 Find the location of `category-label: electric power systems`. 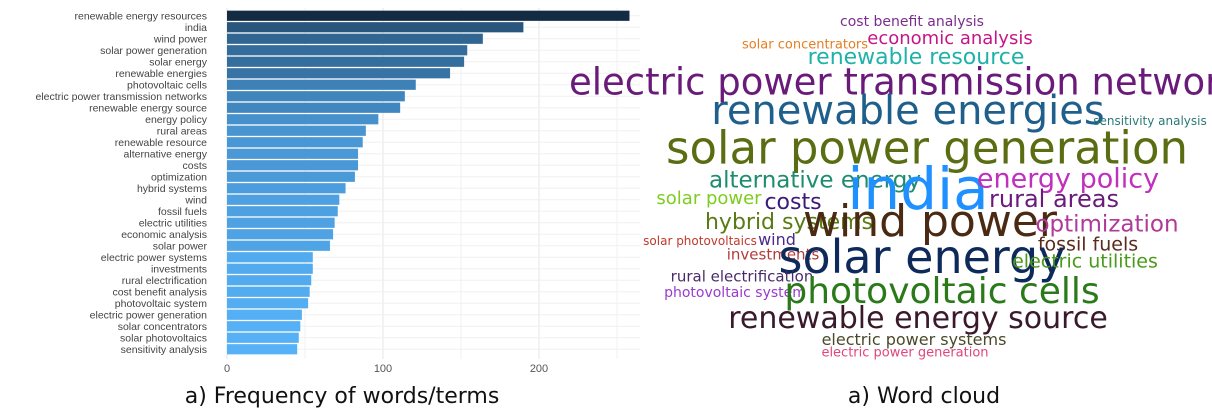

category-label: electric power systems is located at coordinates (154, 258).